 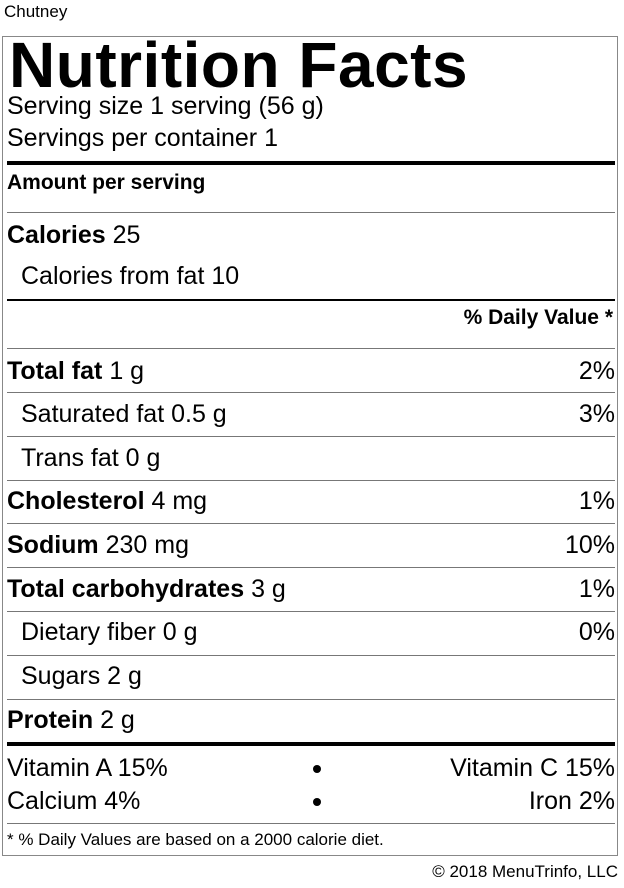 What do you see at coordinates (225, 276) in the screenshot?
I see `calories-from-fat-value: 10` at bounding box center [225, 276].